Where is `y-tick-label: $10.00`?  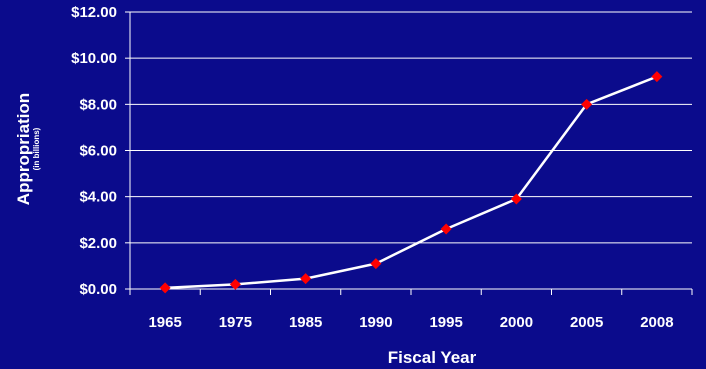 y-tick-label: $10.00 is located at coordinates (94, 58).